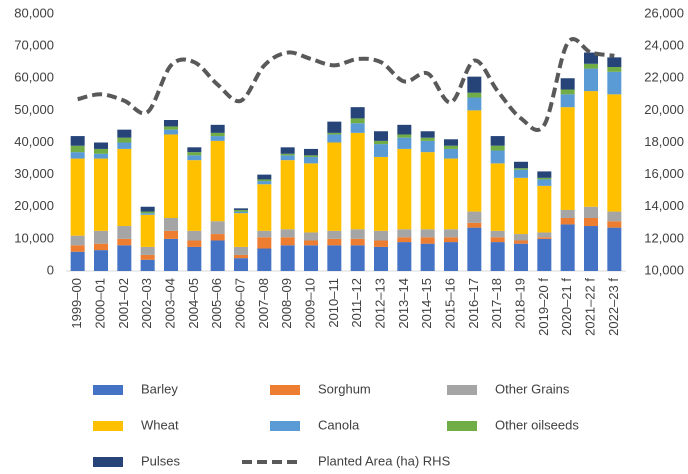  Describe the element at coordinates (426, 303) in the screenshot. I see `x-tick-label: 2014–15` at that location.